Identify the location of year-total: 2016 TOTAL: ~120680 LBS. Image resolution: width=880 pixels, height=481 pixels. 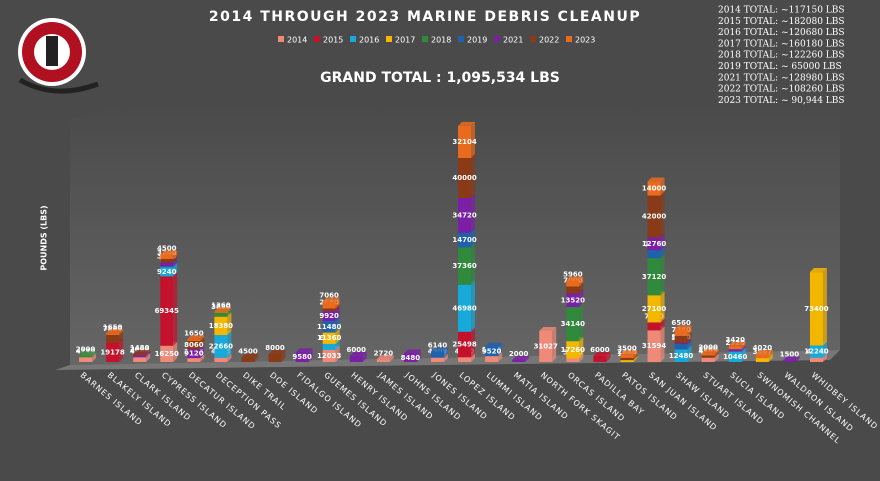
(781, 33).